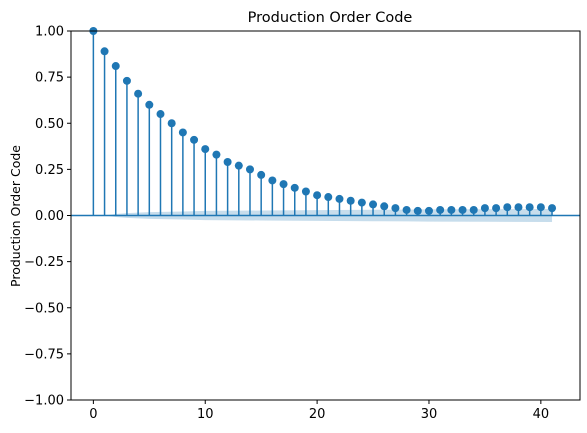 The width and height of the screenshot is (587, 433). What do you see at coordinates (541, 414) in the screenshot?
I see `x-tick-label-40: 40` at bounding box center [541, 414].